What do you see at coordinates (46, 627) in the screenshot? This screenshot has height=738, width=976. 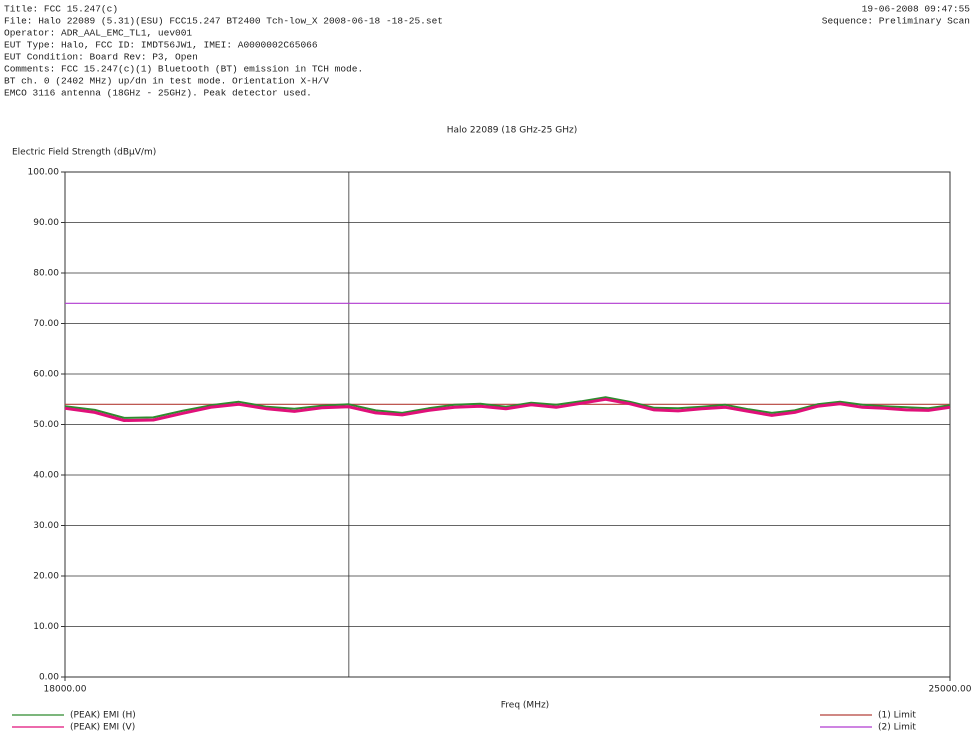 I see `y-tick-label: 10.00` at bounding box center [46, 627].